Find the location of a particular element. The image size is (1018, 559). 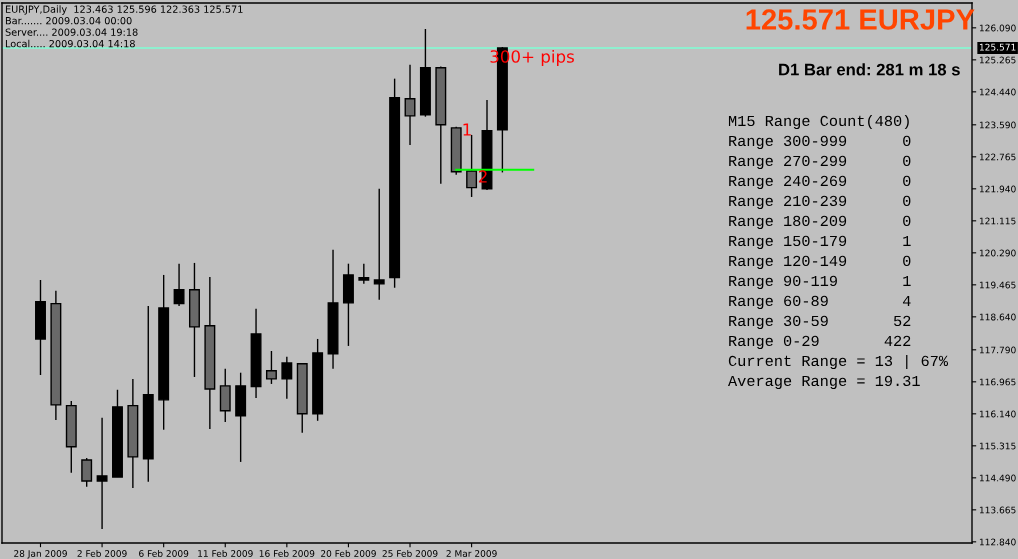

annotation: Range 240-269 0 is located at coordinates (820, 182).